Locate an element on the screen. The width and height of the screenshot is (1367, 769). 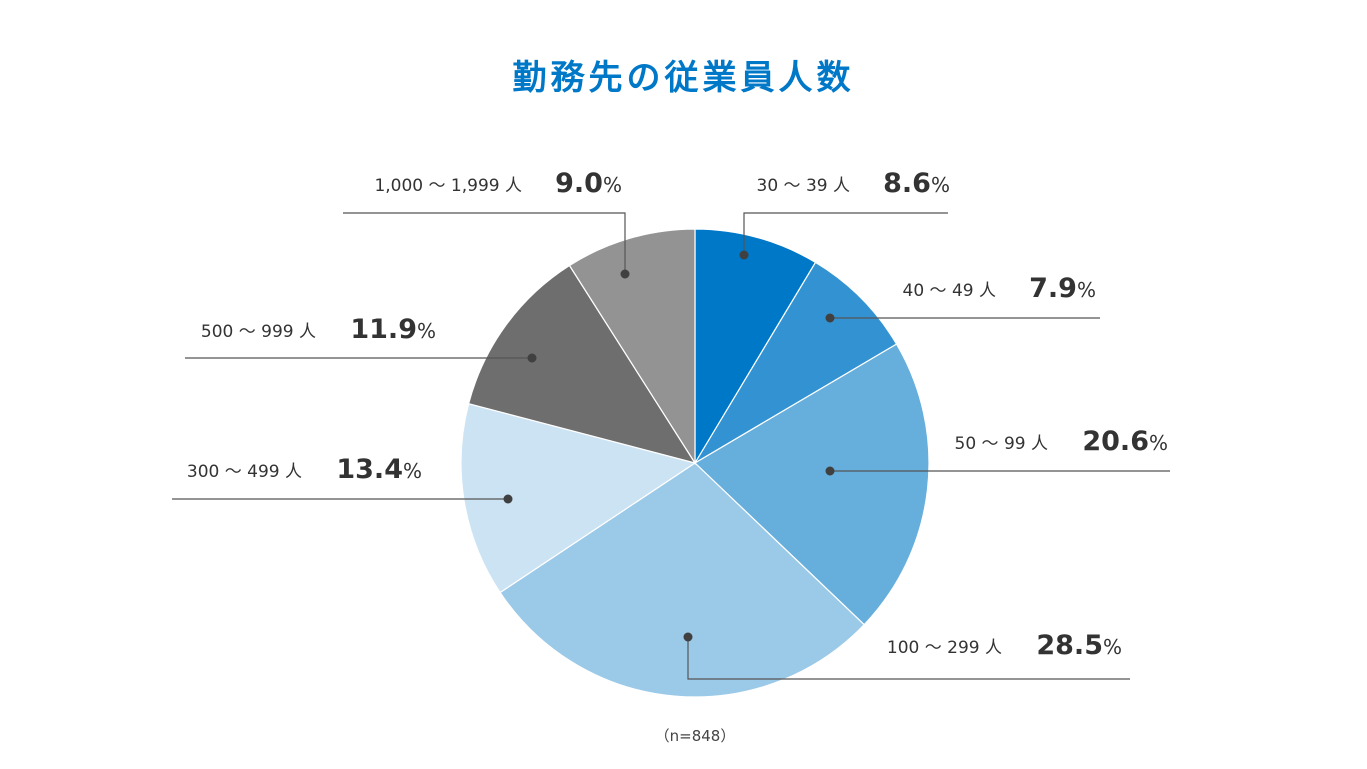
chart-title: 勤務先の従業員人数 is located at coordinates (683, 78).